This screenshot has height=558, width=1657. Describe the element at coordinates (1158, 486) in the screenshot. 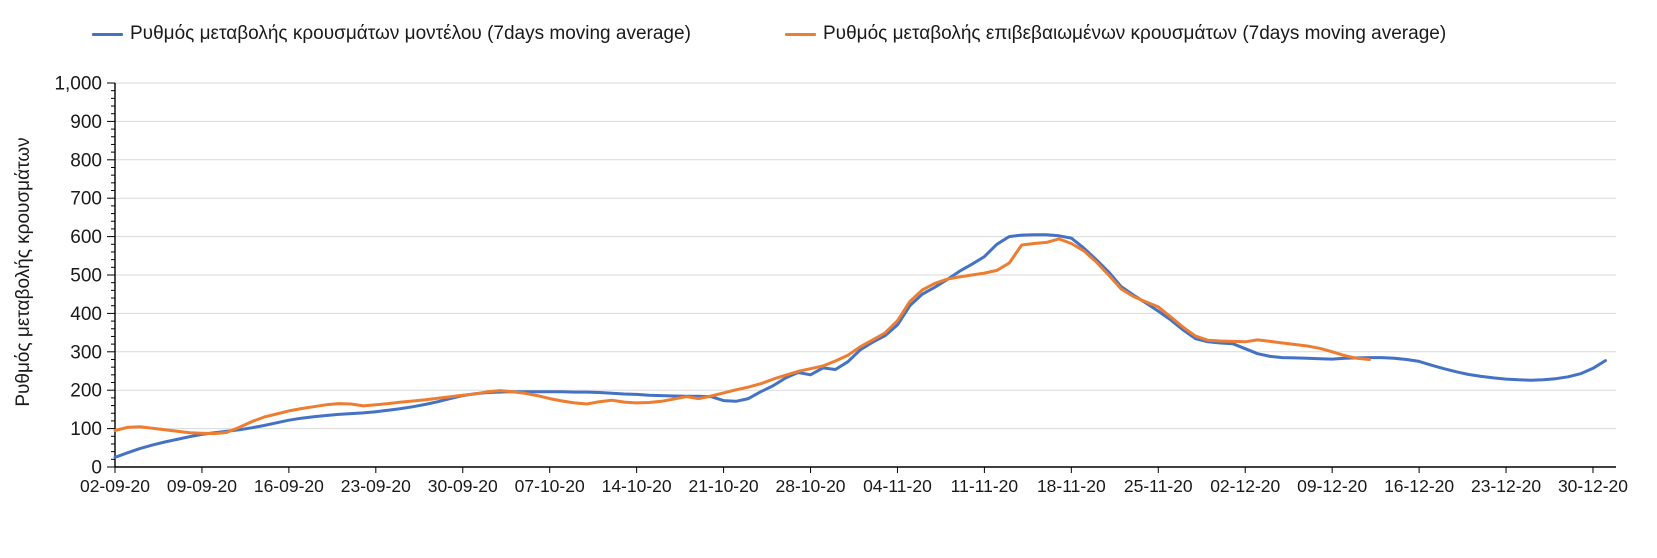

I see `x-tick-label: 25-11-20` at that location.